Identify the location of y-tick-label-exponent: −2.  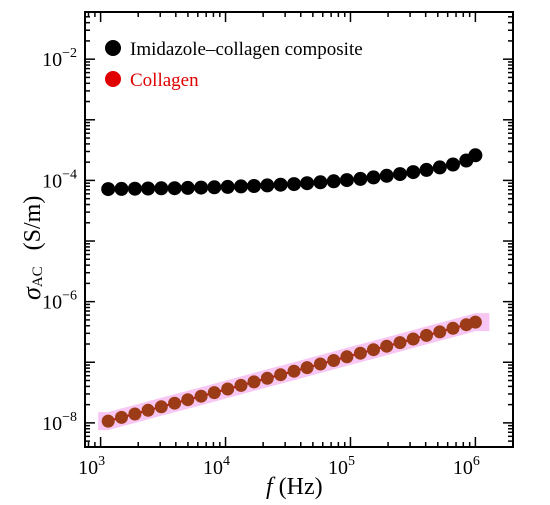
(69, 53).